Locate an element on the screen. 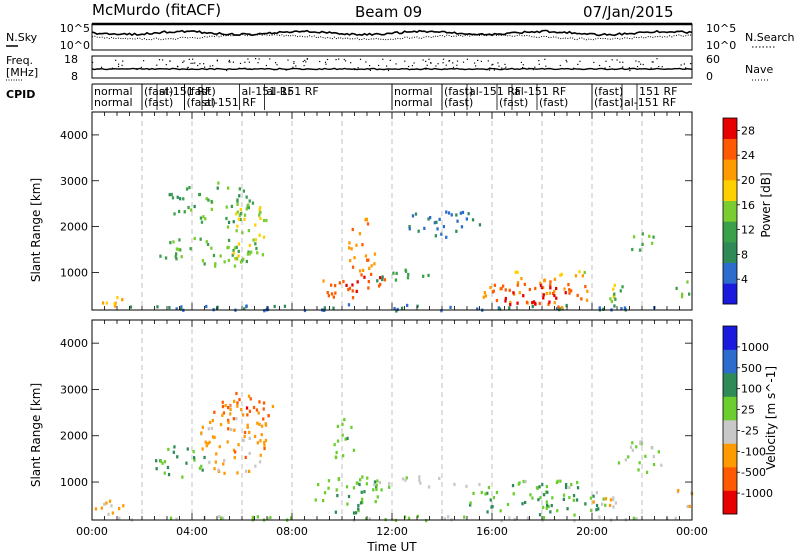  y-tick-label: 2000 is located at coordinates (74, 227).